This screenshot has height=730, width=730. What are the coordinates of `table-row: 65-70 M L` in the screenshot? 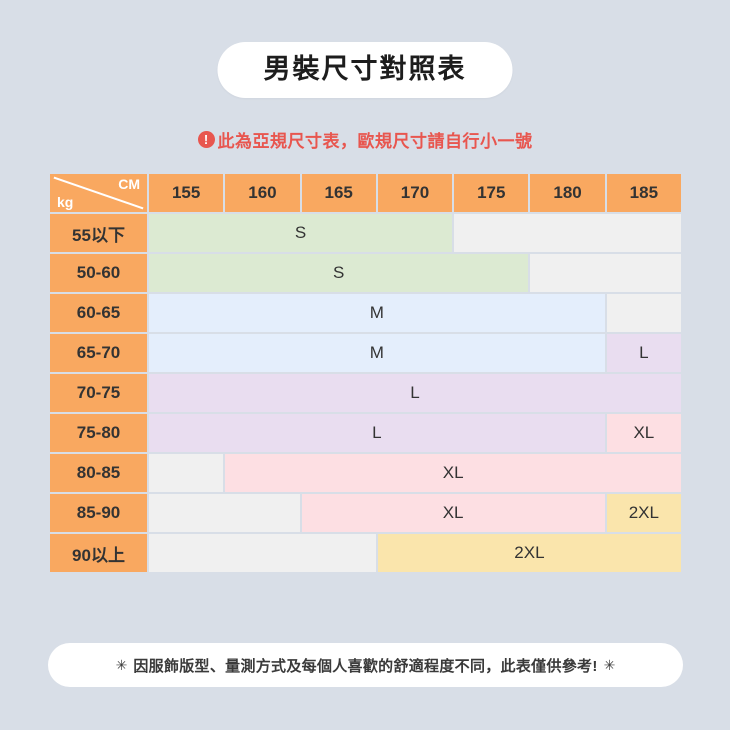 It's located at (365, 353).